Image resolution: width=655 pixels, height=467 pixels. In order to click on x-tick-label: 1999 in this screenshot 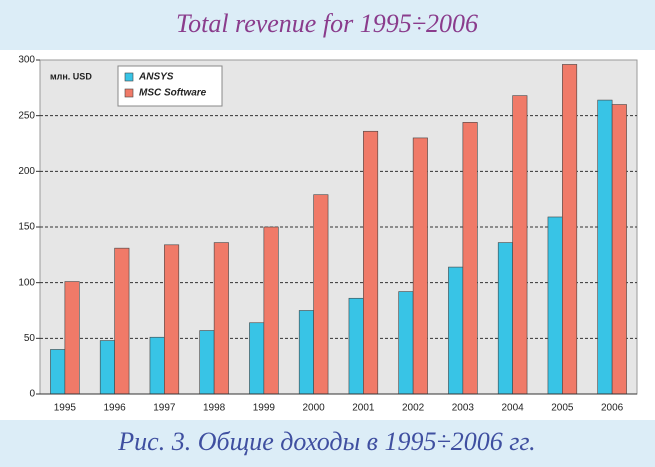, I will do `click(264, 408)`.